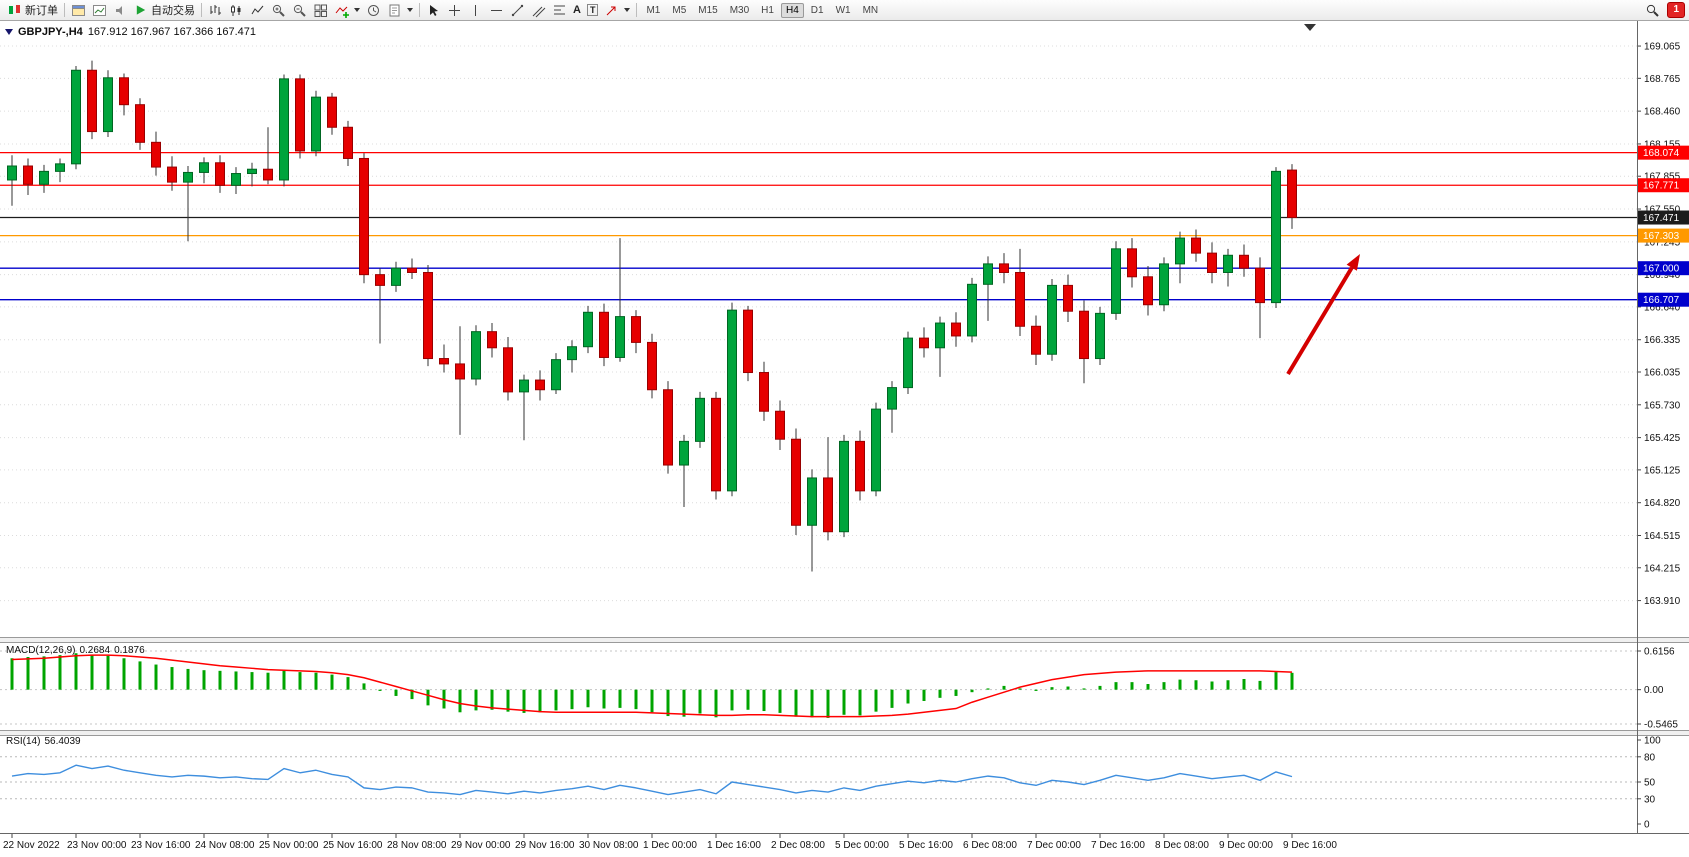 This screenshot has width=1689, height=857. What do you see at coordinates (1650, 783) in the screenshot?
I see `rsi-axis-label: 50` at bounding box center [1650, 783].